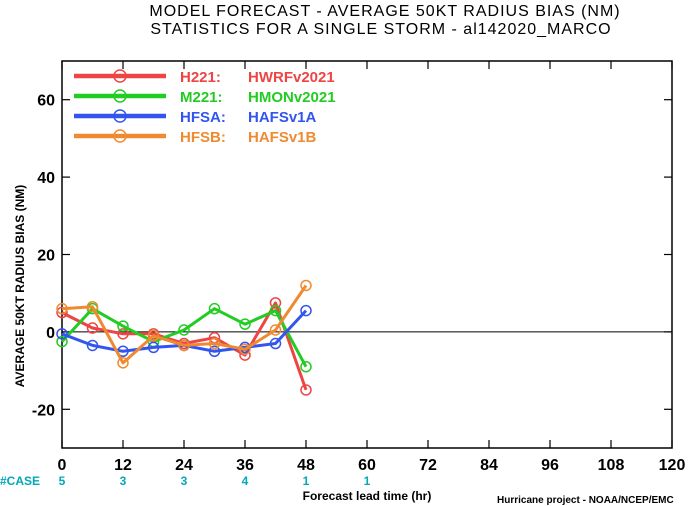 This screenshot has width=700, height=506. Describe the element at coordinates (20, 481) in the screenshot. I see `case-label: #CASE` at that location.